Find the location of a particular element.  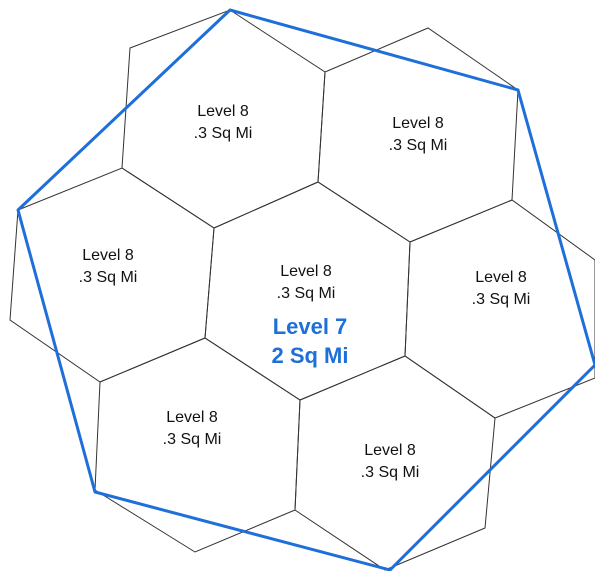

parent-label: Level 7 2 Sq Mi is located at coordinates (309, 341).